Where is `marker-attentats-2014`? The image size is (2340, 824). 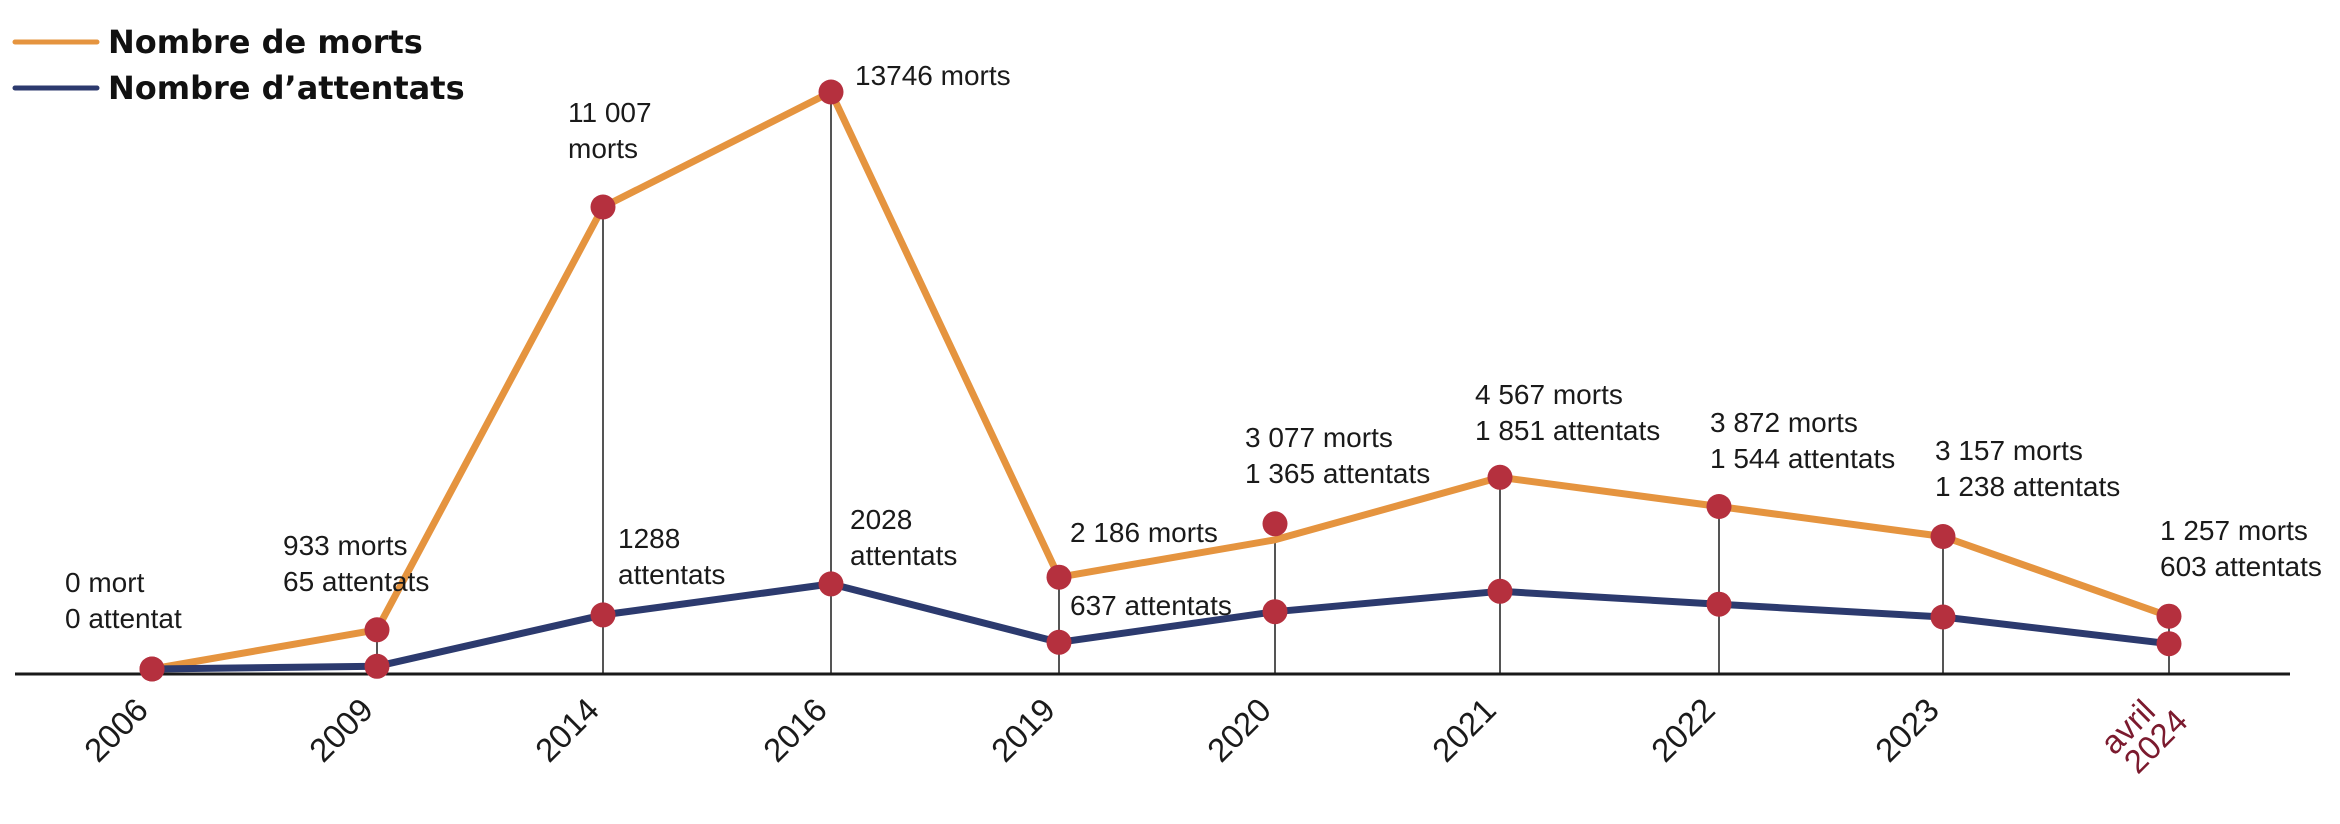 marker-attentats-2014 is located at coordinates (603, 615).